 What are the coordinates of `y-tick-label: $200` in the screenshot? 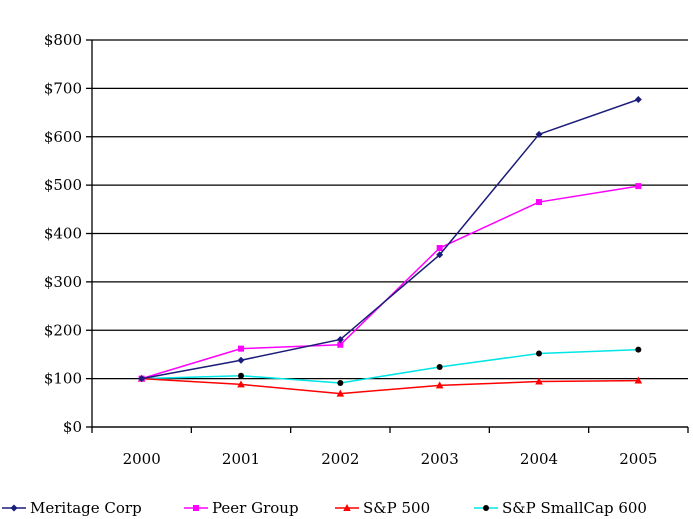 It's located at (63, 330).